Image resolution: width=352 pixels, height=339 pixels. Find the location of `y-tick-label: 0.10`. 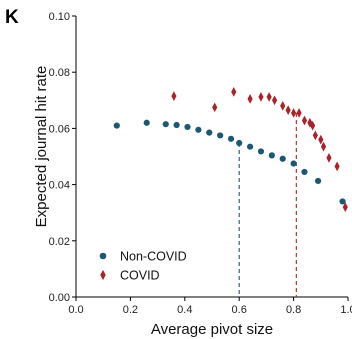

y-tick-label: 0.10 is located at coordinates (59, 17).